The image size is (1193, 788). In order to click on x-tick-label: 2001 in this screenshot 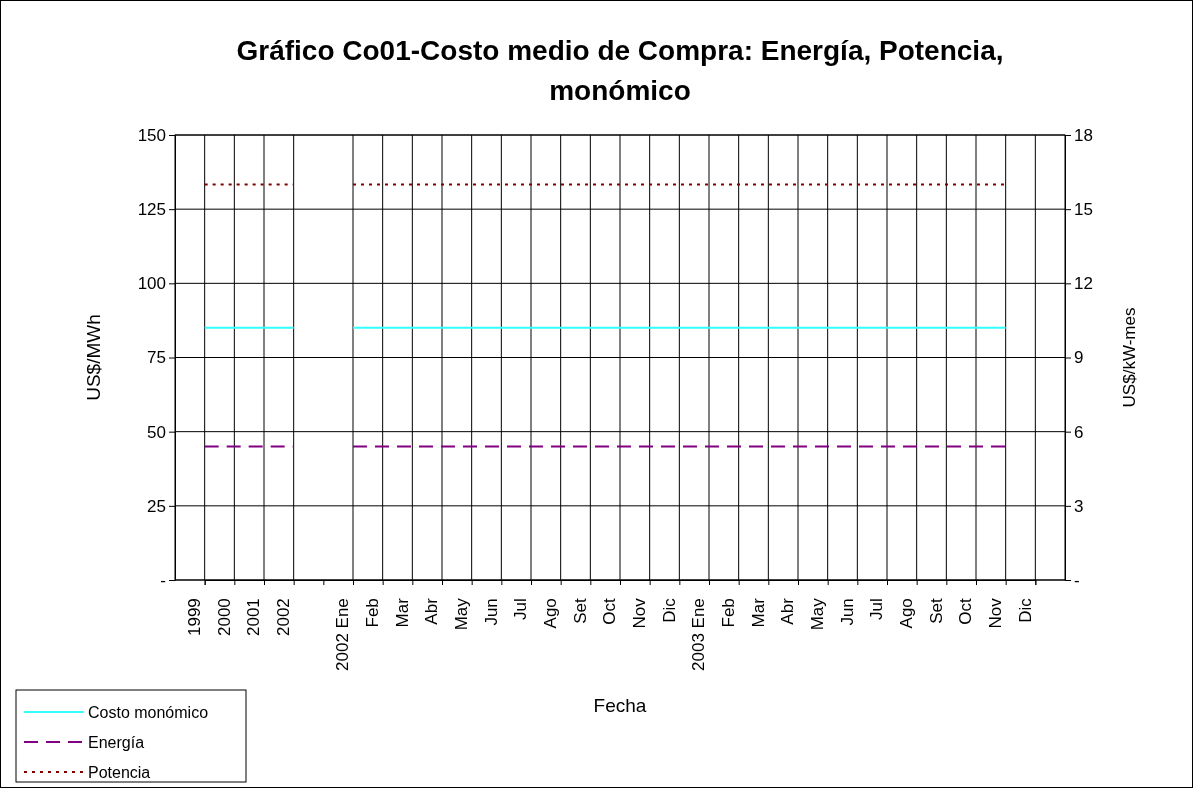, I will do `click(254, 617)`.